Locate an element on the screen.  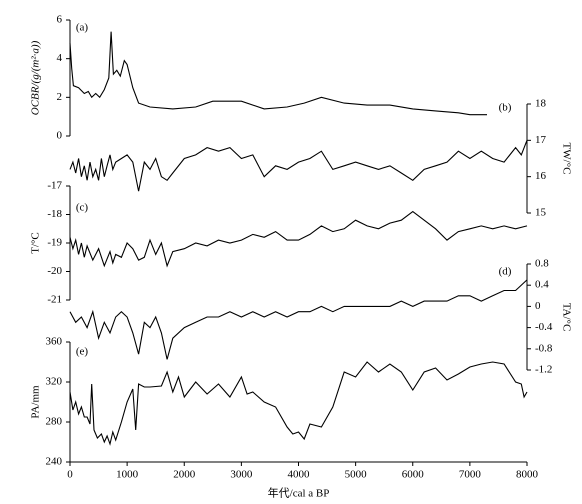
x-tick-label: 5000 is located at coordinates (356, 475).